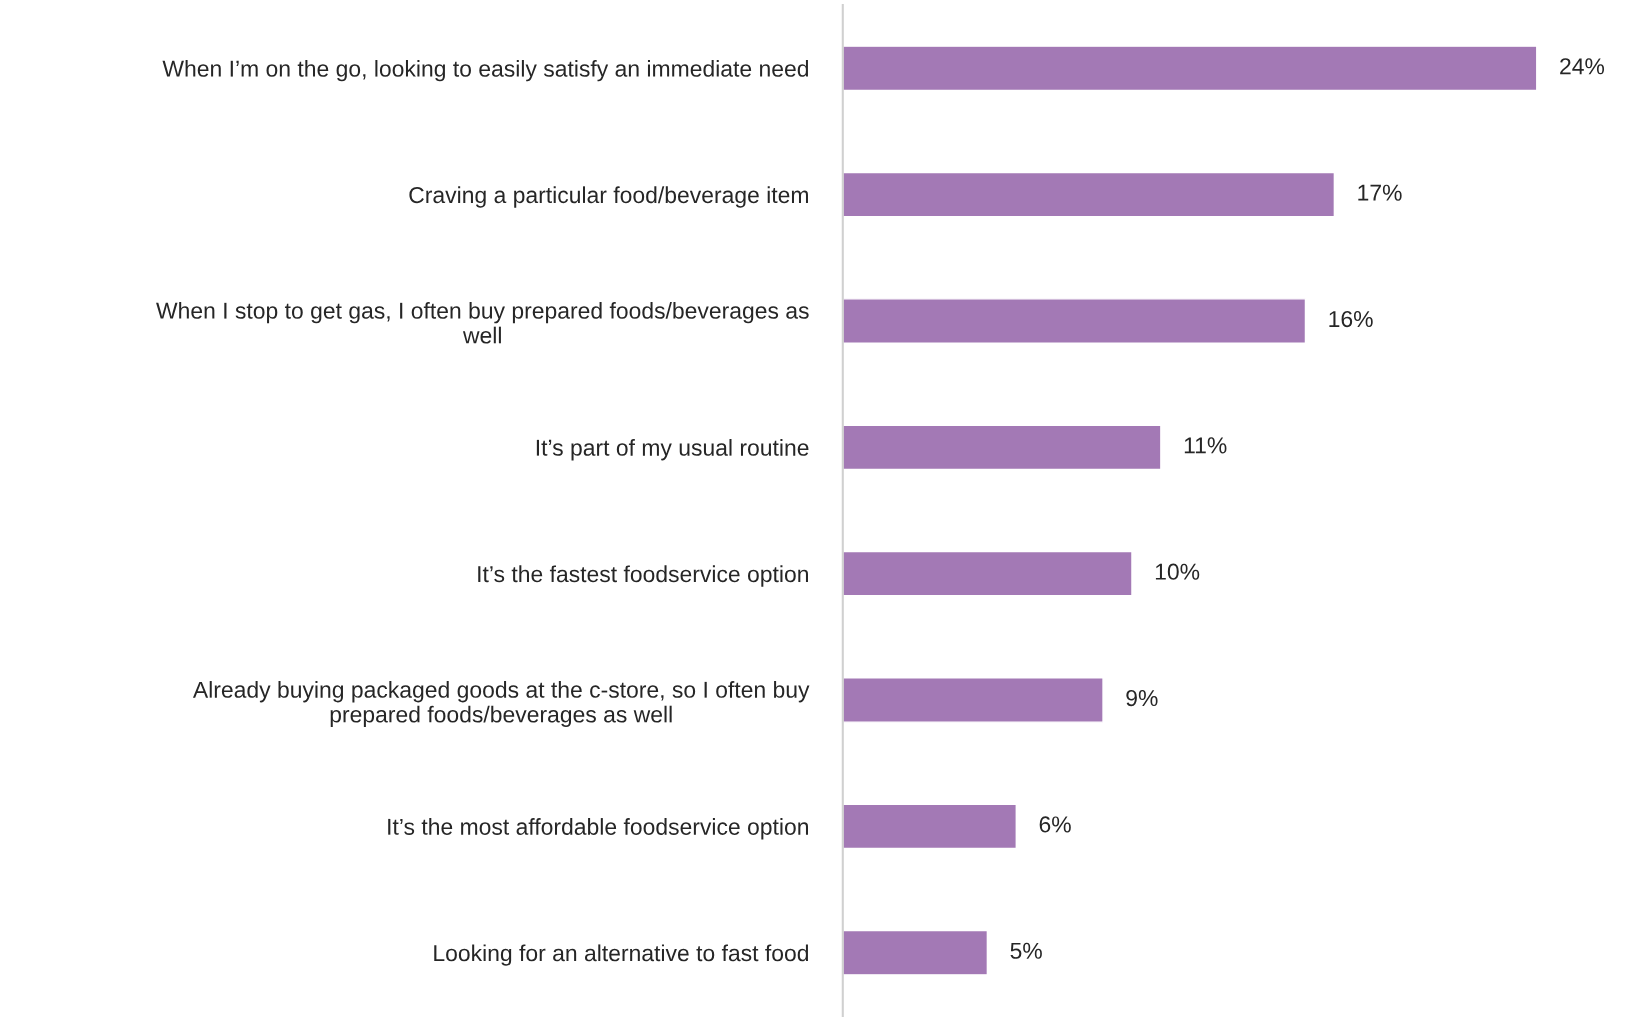 This screenshot has width=1627, height=1021. I want to click on y-tick-label: It’s the fastest foodservice option, so click(643, 576).